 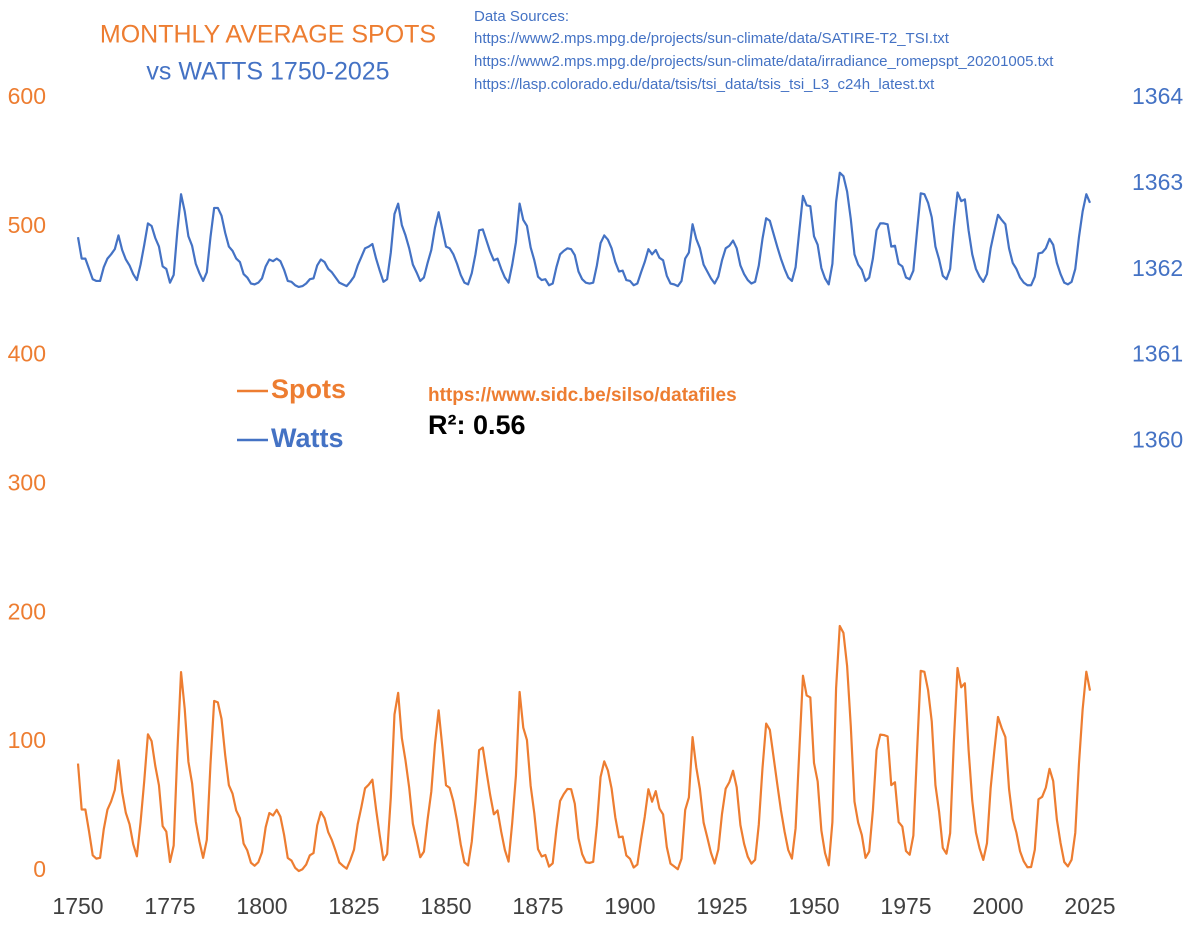 I want to click on y-tick-label: 100, so click(x=27, y=740).